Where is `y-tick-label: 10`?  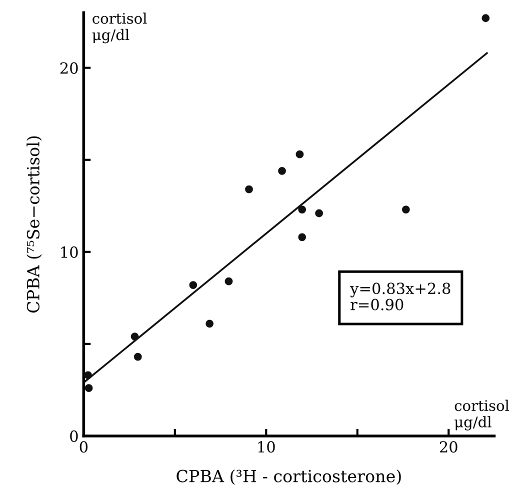
y-tick-label: 10 is located at coordinates (69, 252).